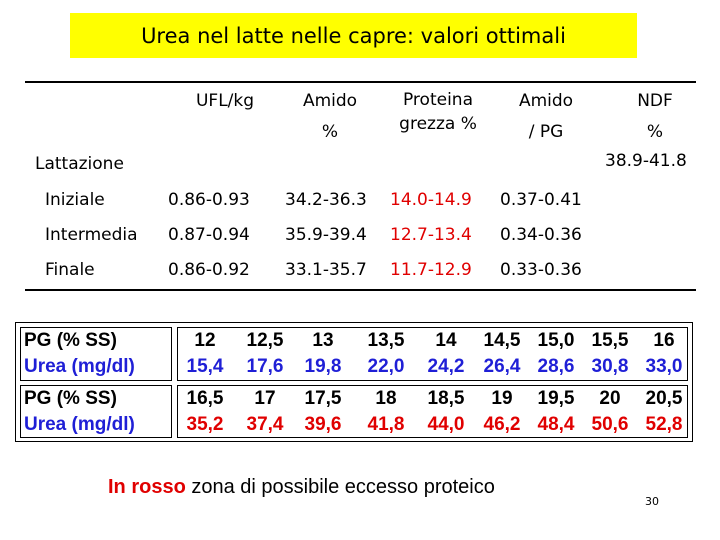 This screenshot has height=540, width=720. Describe the element at coordinates (655, 101) in the screenshot. I see `header-ndf-line1: NDF` at that location.